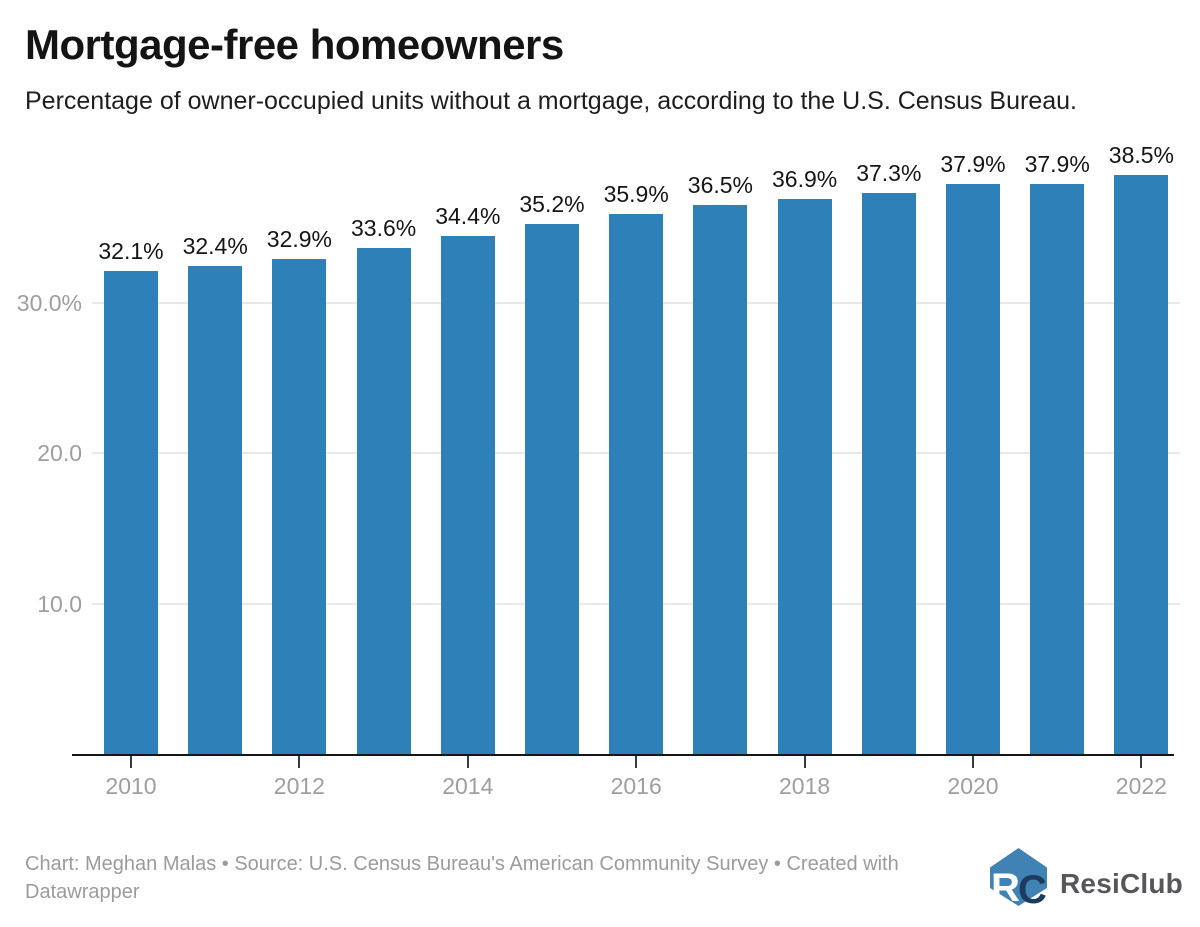  What do you see at coordinates (720, 479) in the screenshot?
I see `bar-2017` at bounding box center [720, 479].